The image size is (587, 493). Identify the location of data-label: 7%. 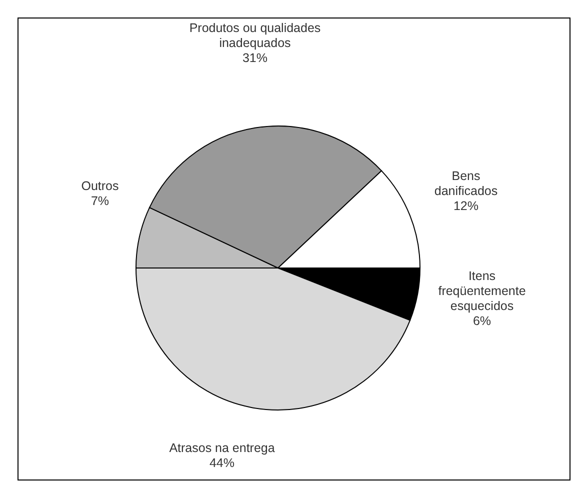
(100, 201).